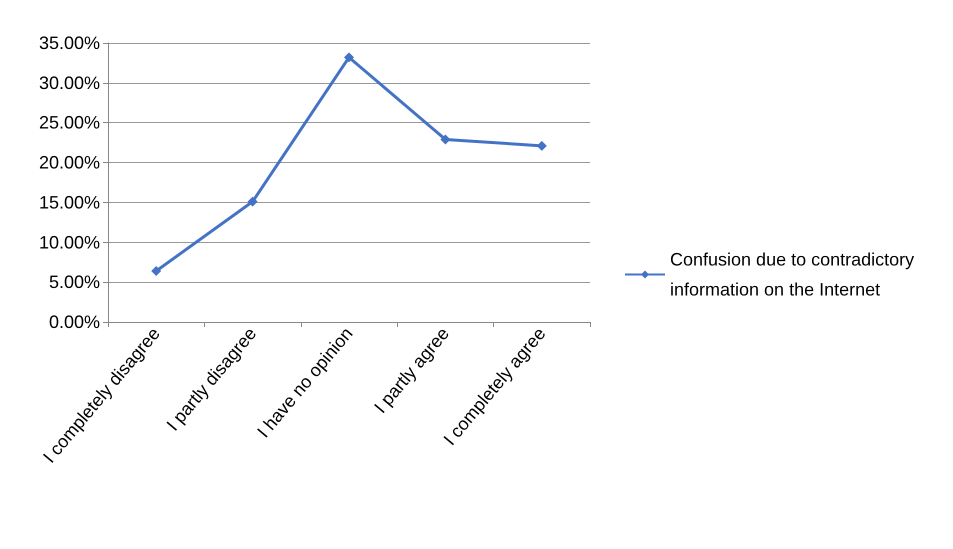 The image size is (953, 549). I want to click on y-tick-label: 35.00%, so click(69, 43).